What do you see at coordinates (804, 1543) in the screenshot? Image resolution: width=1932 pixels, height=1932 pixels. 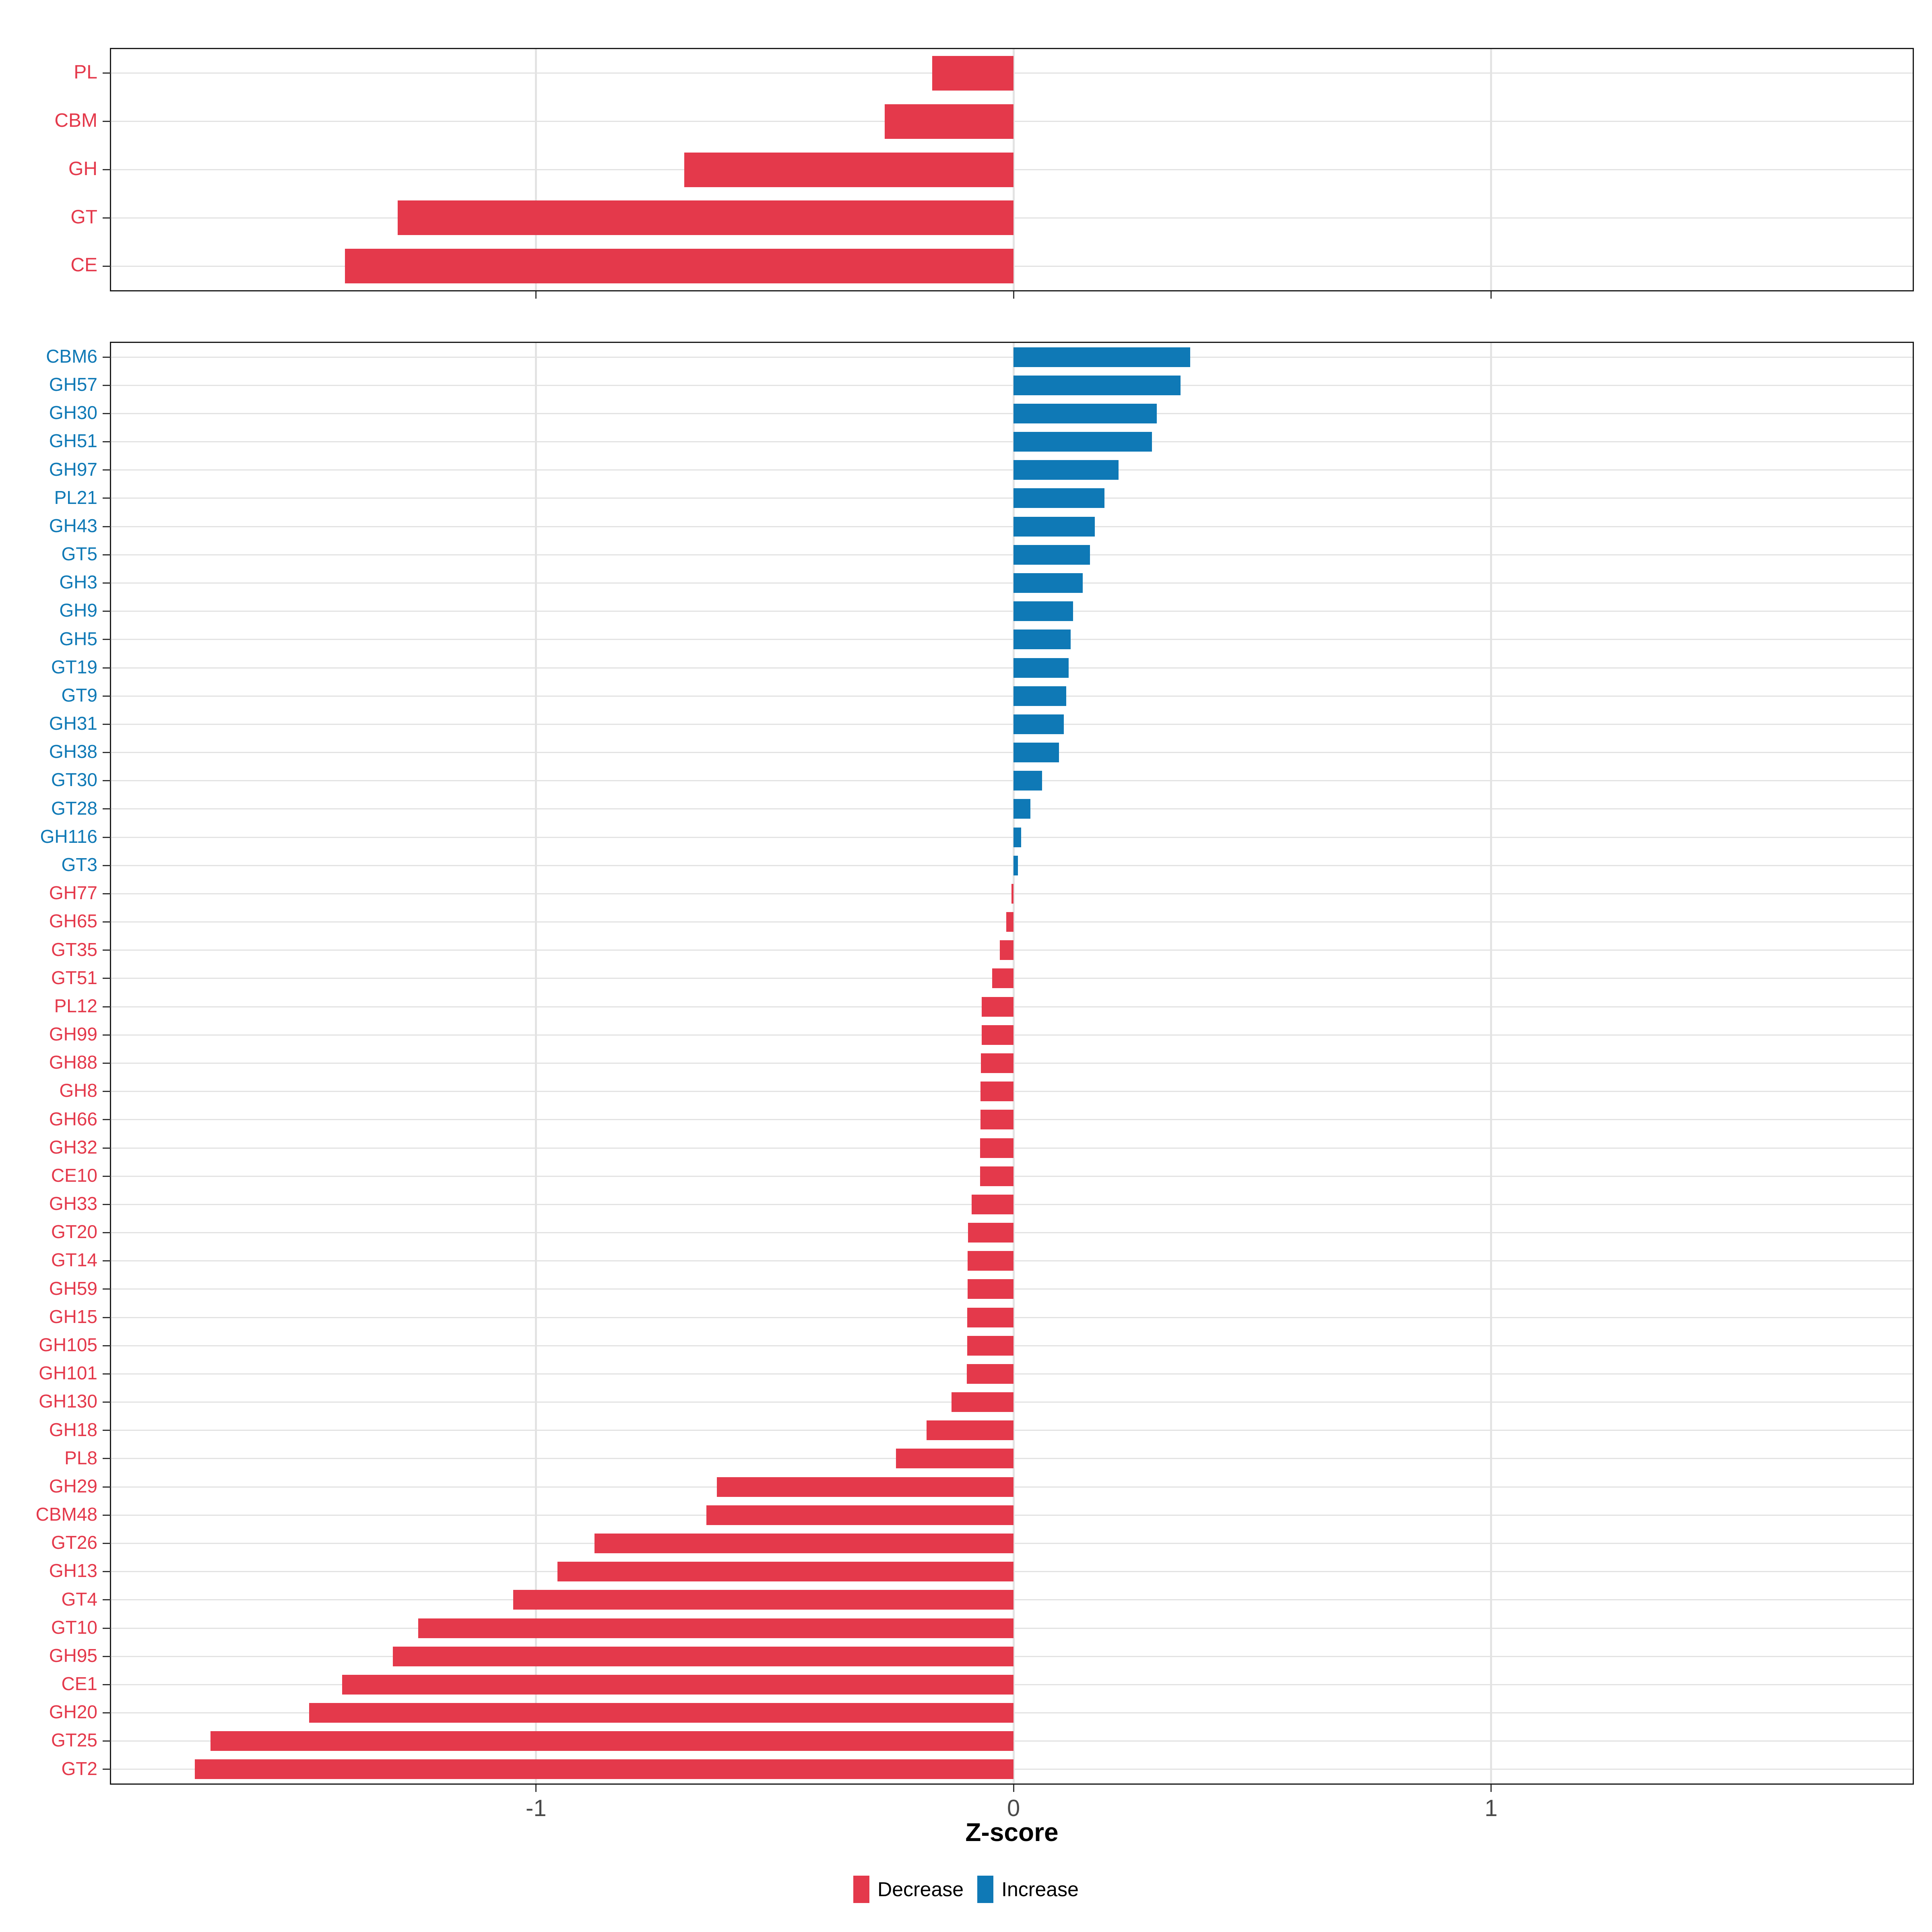 I see `bar-GT26` at bounding box center [804, 1543].